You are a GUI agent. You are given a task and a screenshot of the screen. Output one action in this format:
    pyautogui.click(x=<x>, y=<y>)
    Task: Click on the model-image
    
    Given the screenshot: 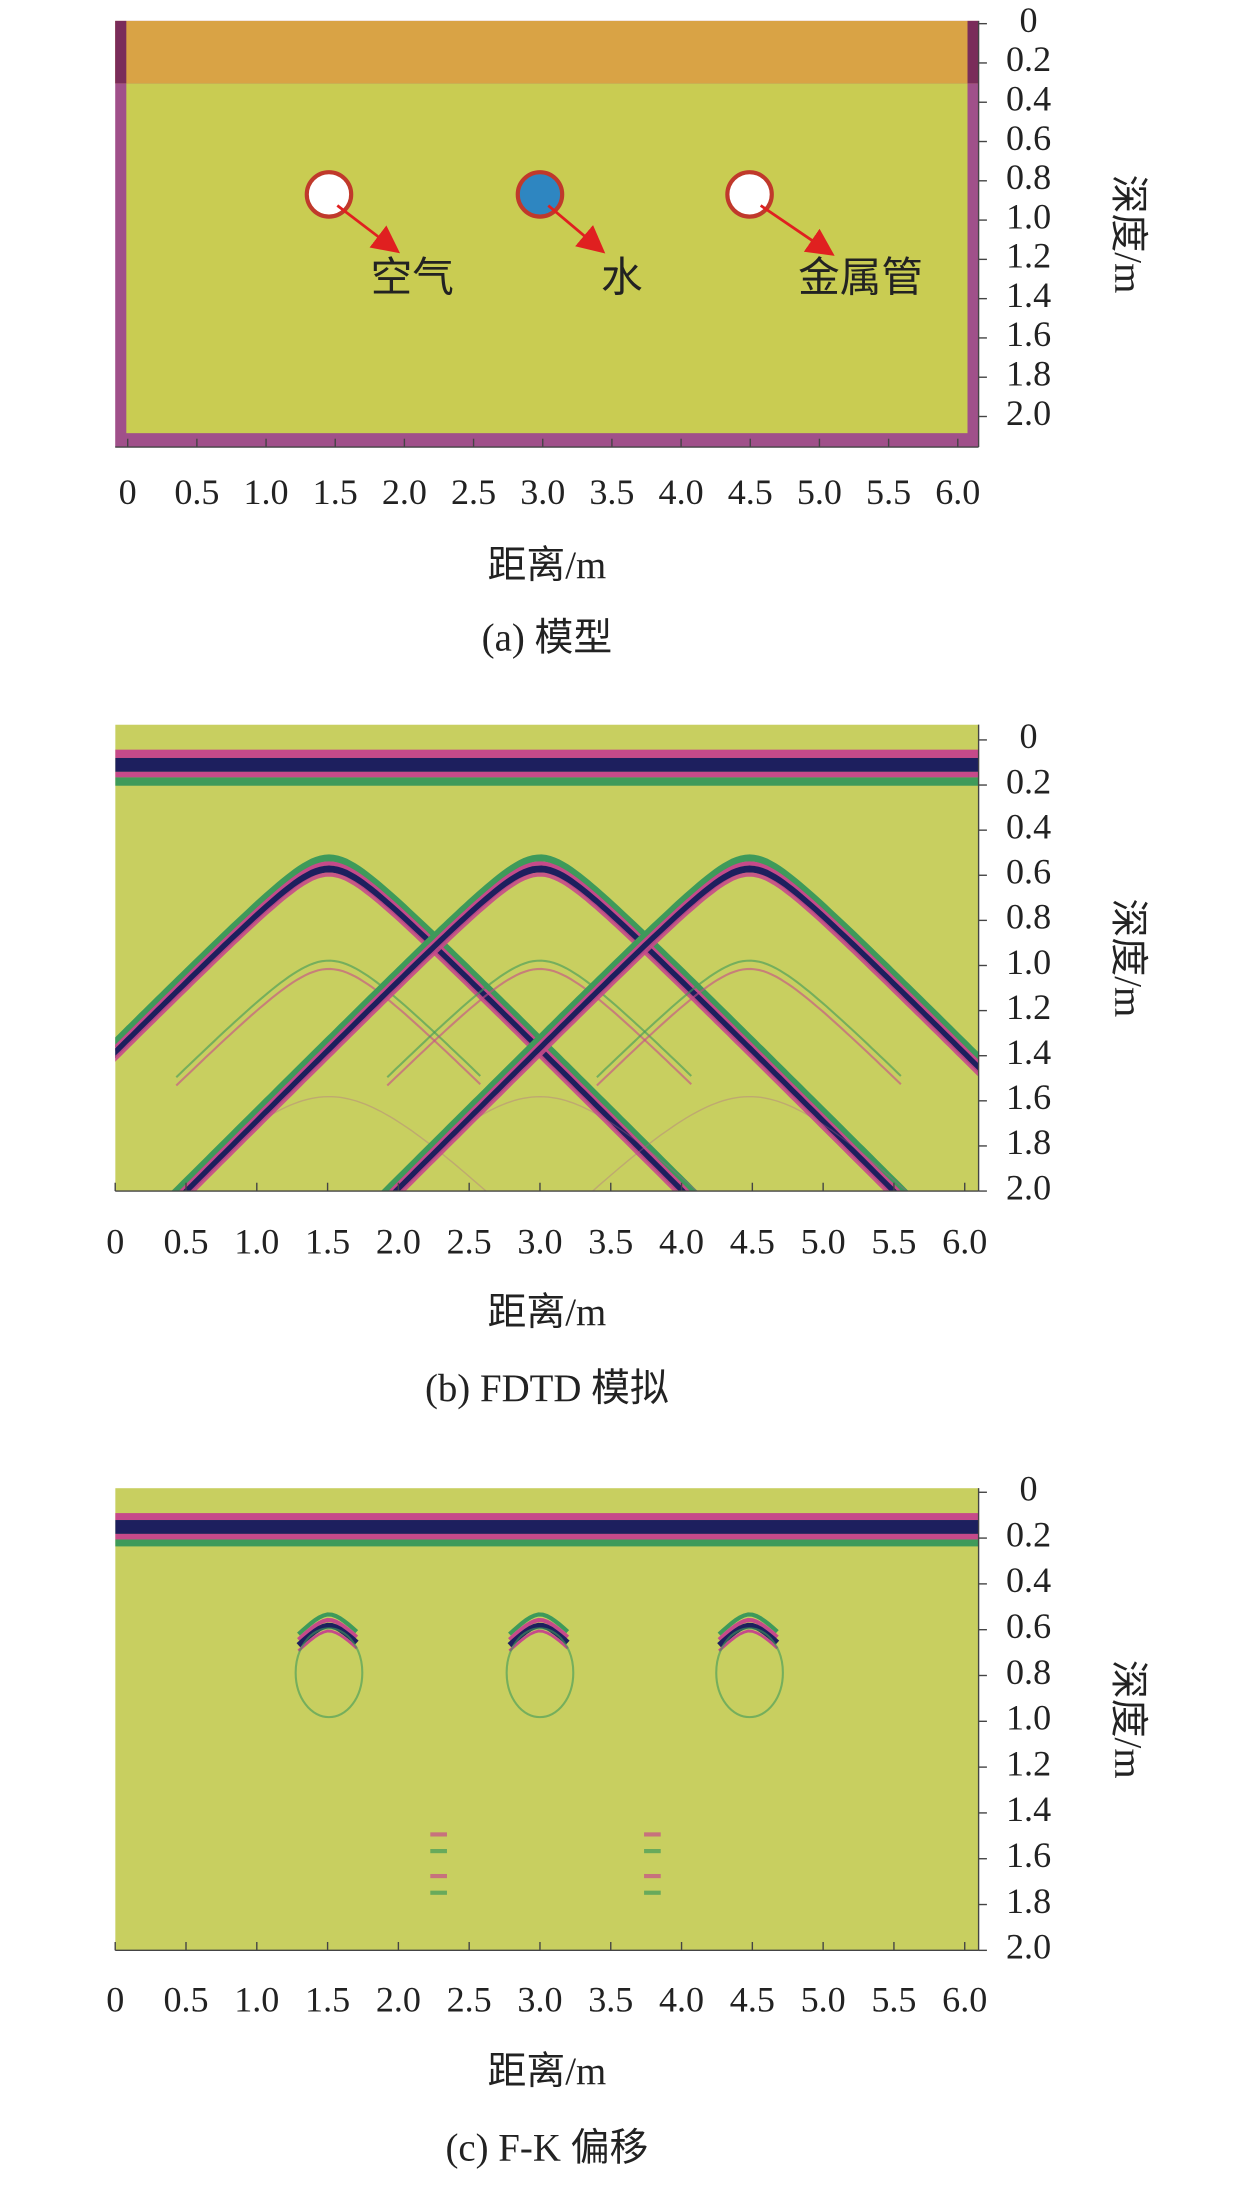 What is the action you would take?
    pyautogui.click(x=547, y=234)
    